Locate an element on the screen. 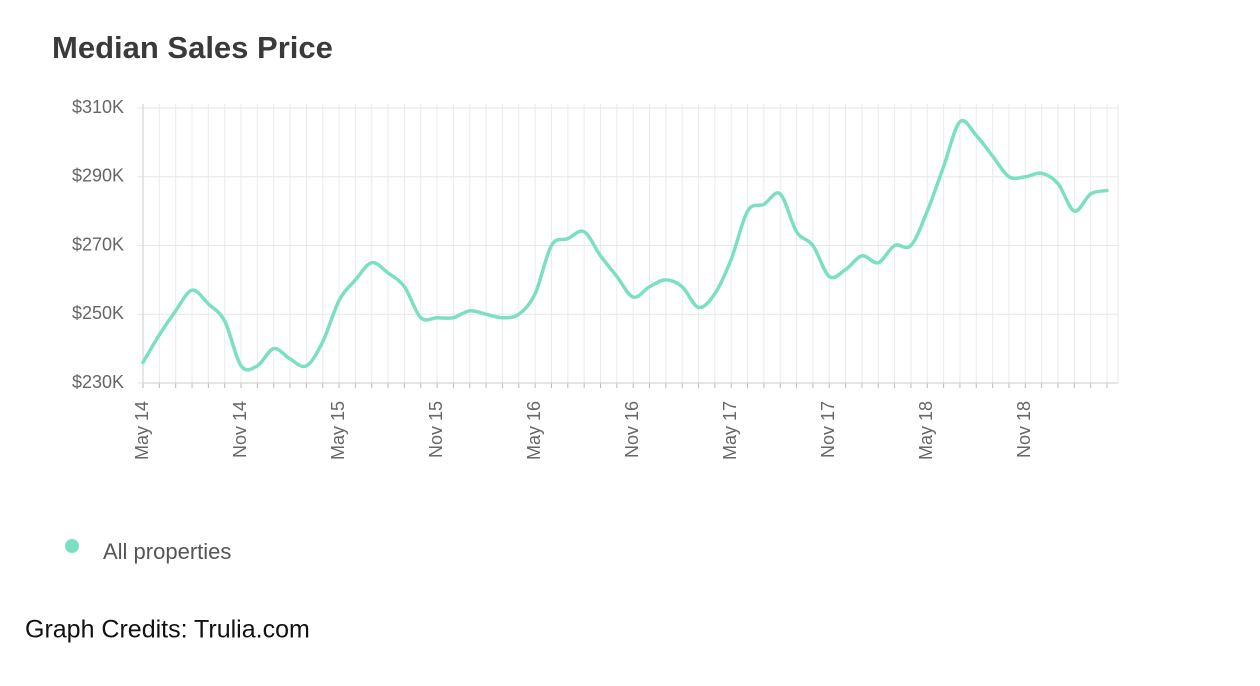  x-tick-label: Nov 18 is located at coordinates (1024, 429).